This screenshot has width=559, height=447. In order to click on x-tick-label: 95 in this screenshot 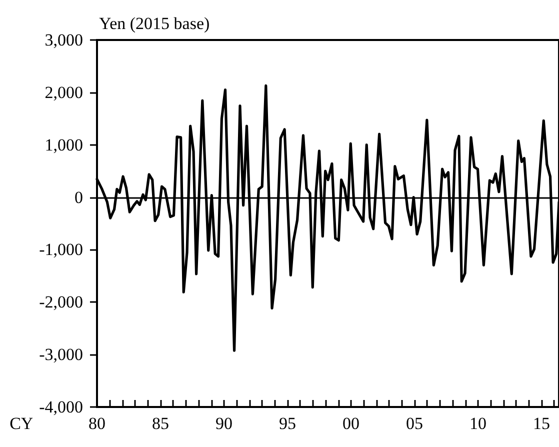, I will do `click(287, 423)`.